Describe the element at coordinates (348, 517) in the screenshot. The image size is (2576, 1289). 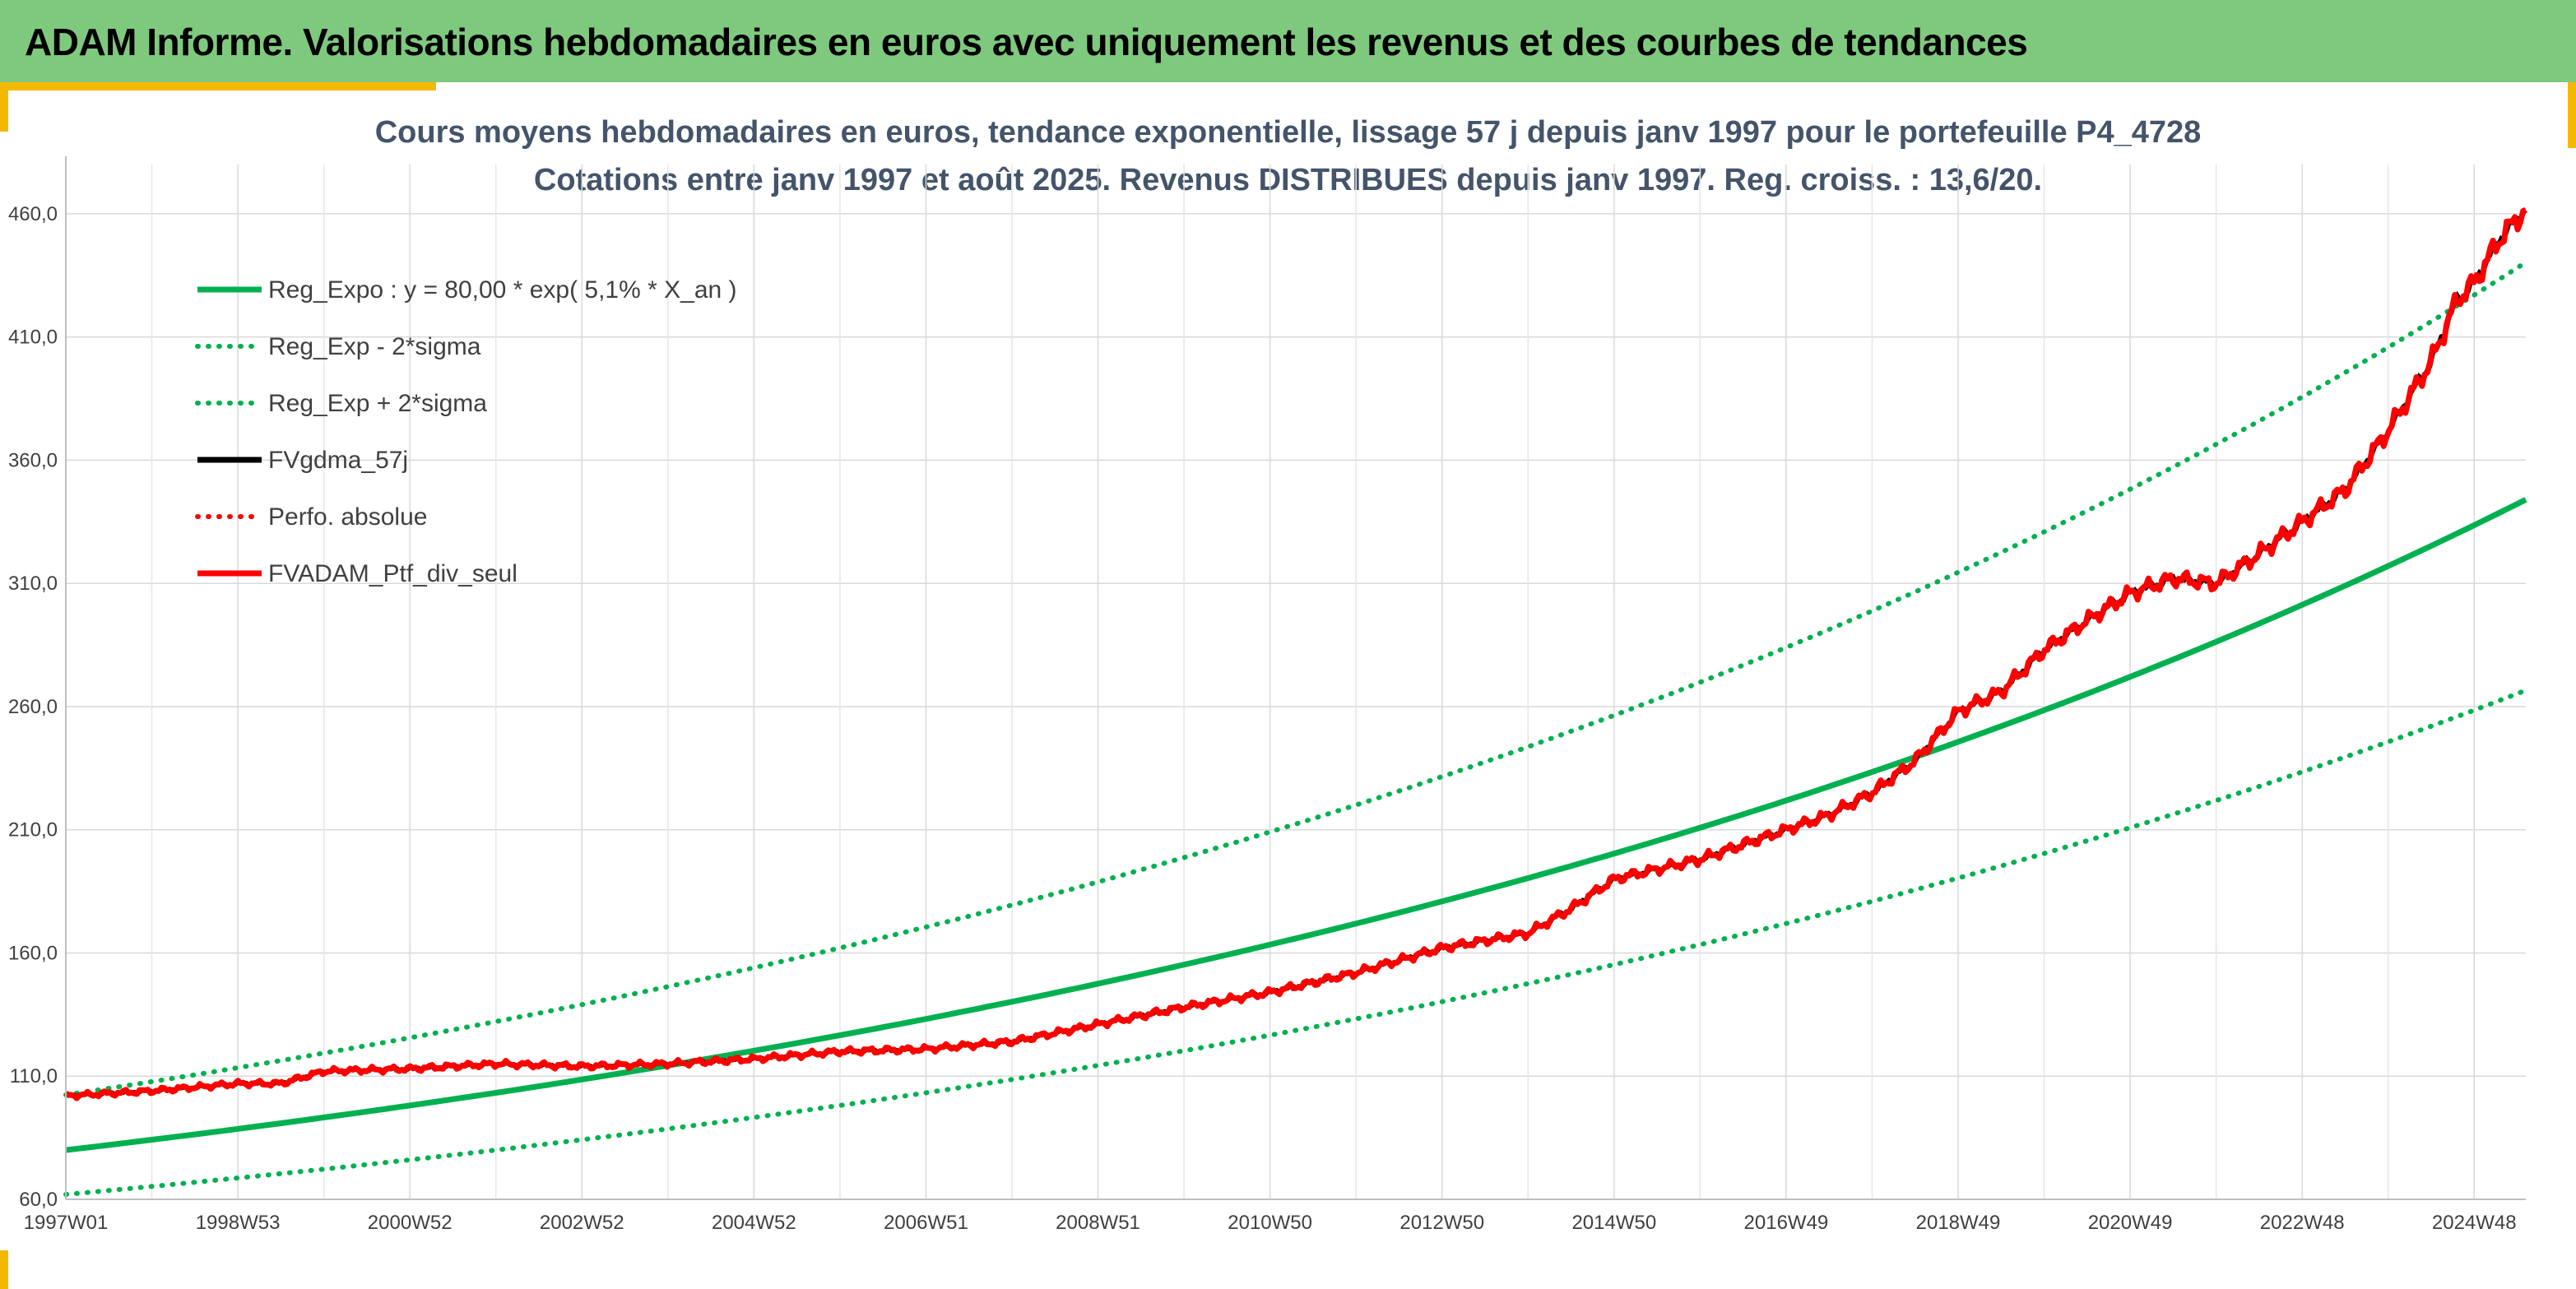
I see `legend-label: Perfo. absolue` at that location.